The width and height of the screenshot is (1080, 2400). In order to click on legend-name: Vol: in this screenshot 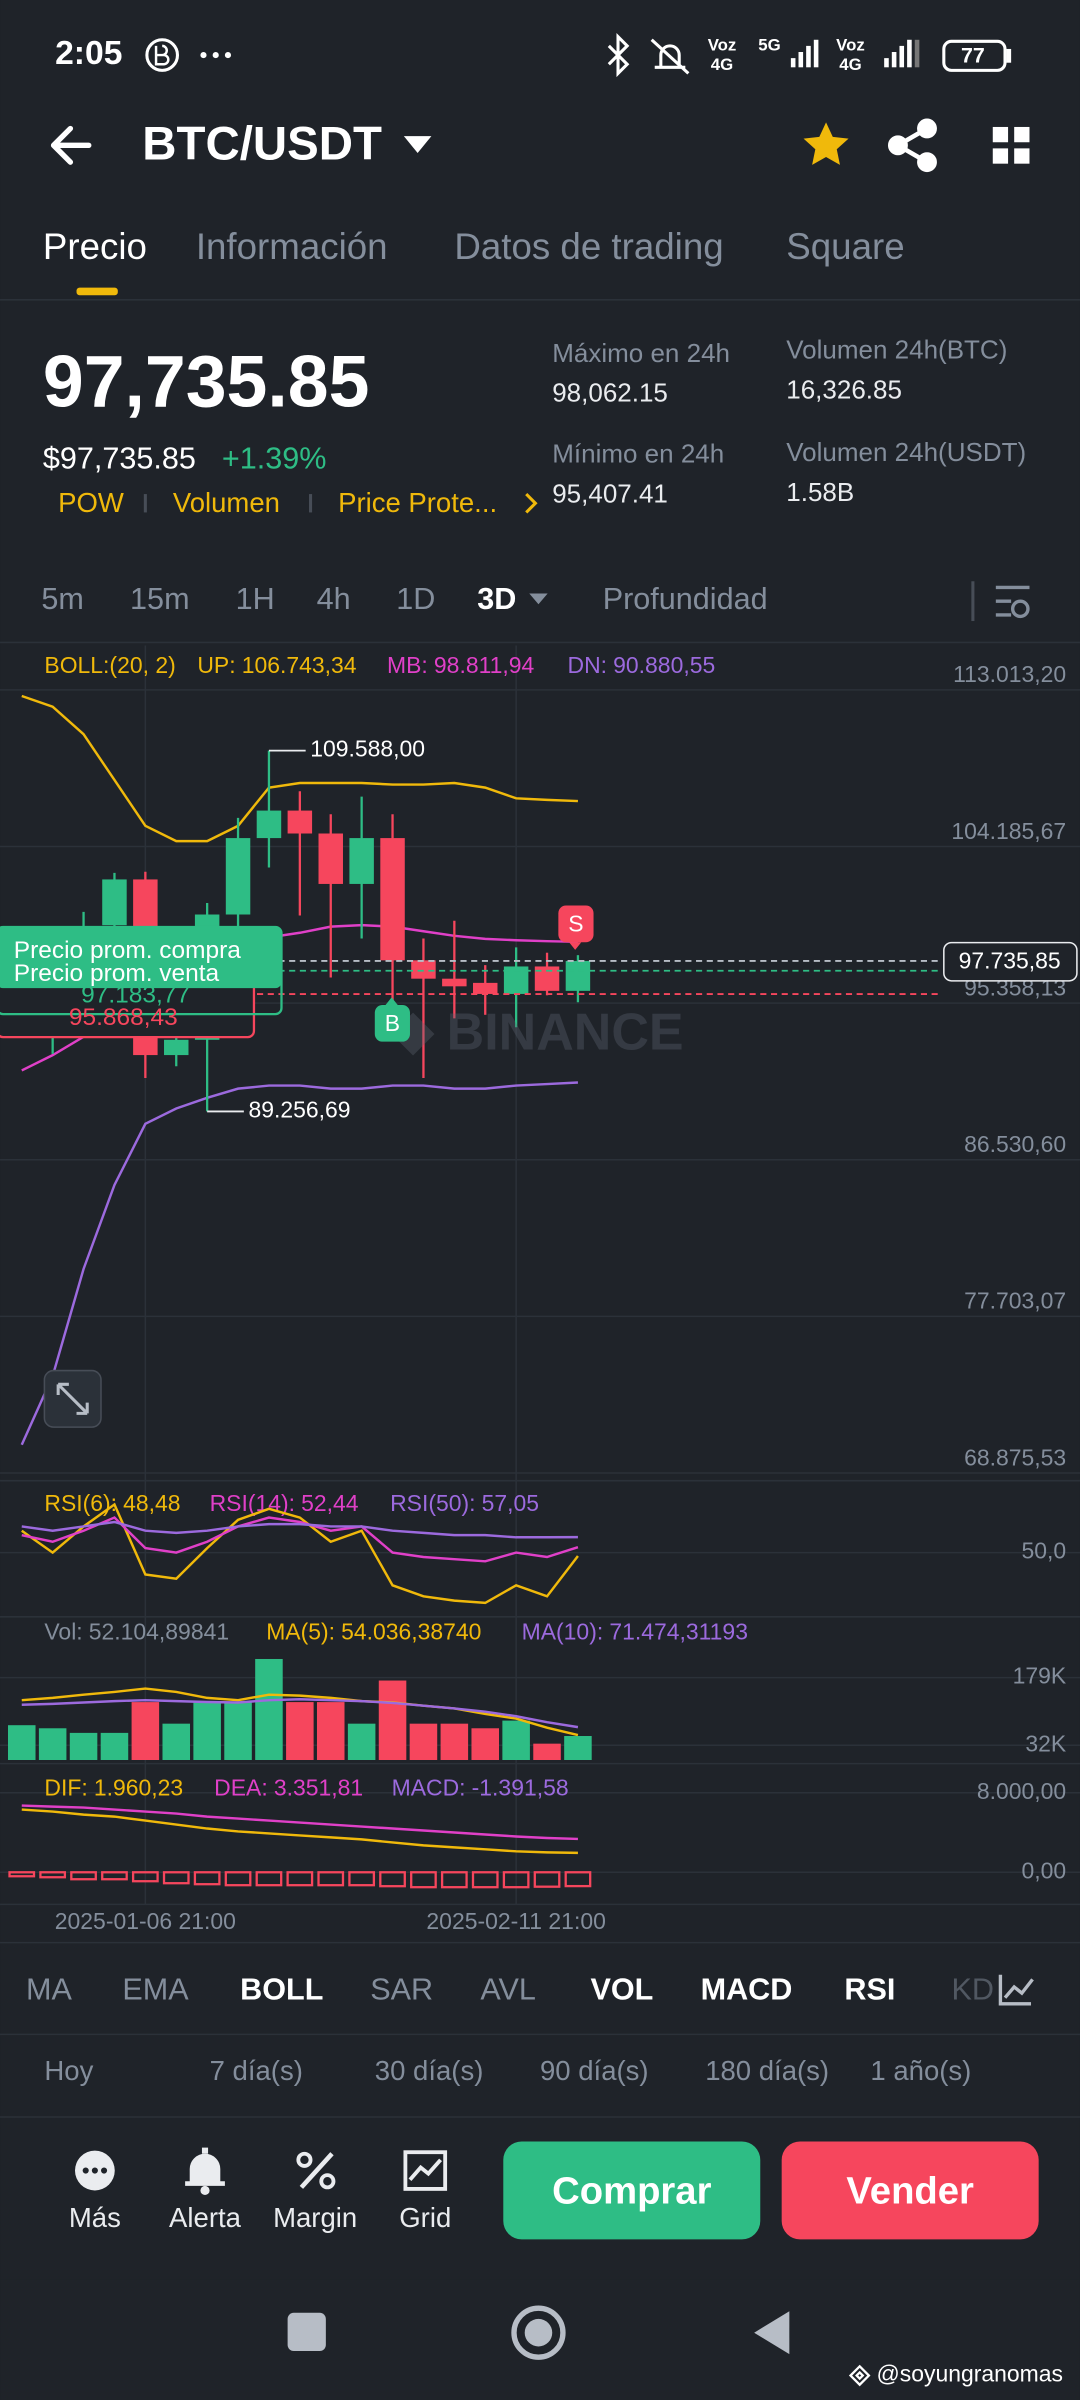, I will do `click(63, 1632)`.